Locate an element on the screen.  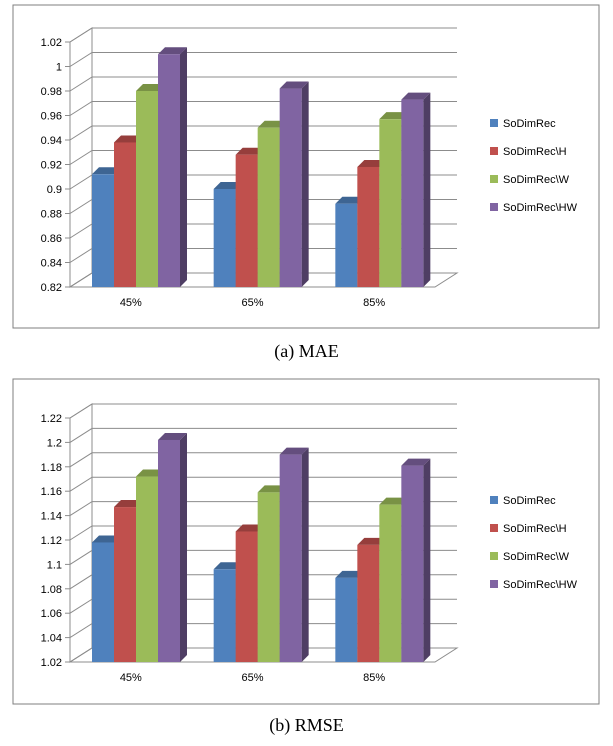
y-tick-label: 0.92 is located at coordinates (51, 166).